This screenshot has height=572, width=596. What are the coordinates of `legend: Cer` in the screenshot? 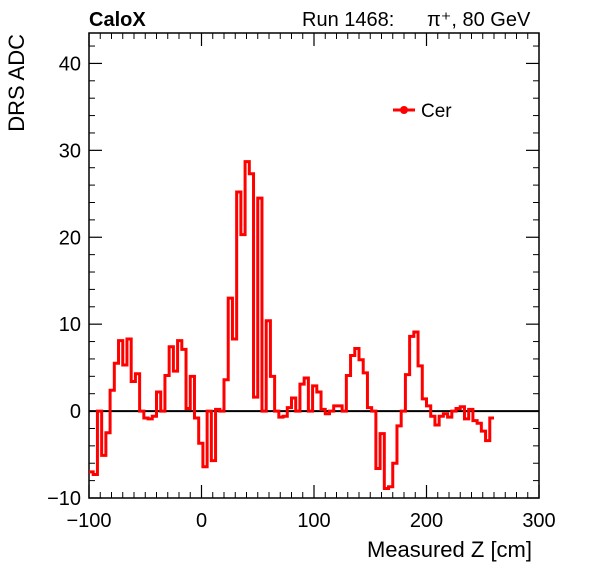 It's located at (422, 111).